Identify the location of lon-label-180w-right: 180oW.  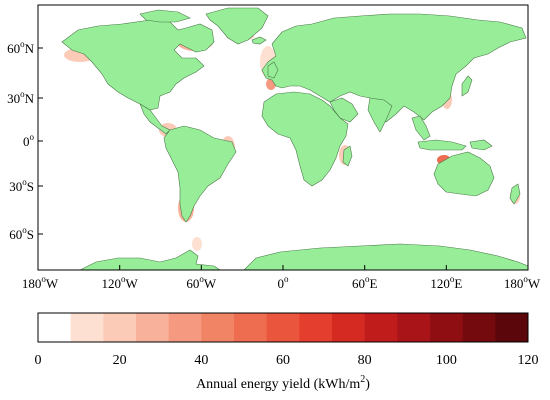
(522, 282).